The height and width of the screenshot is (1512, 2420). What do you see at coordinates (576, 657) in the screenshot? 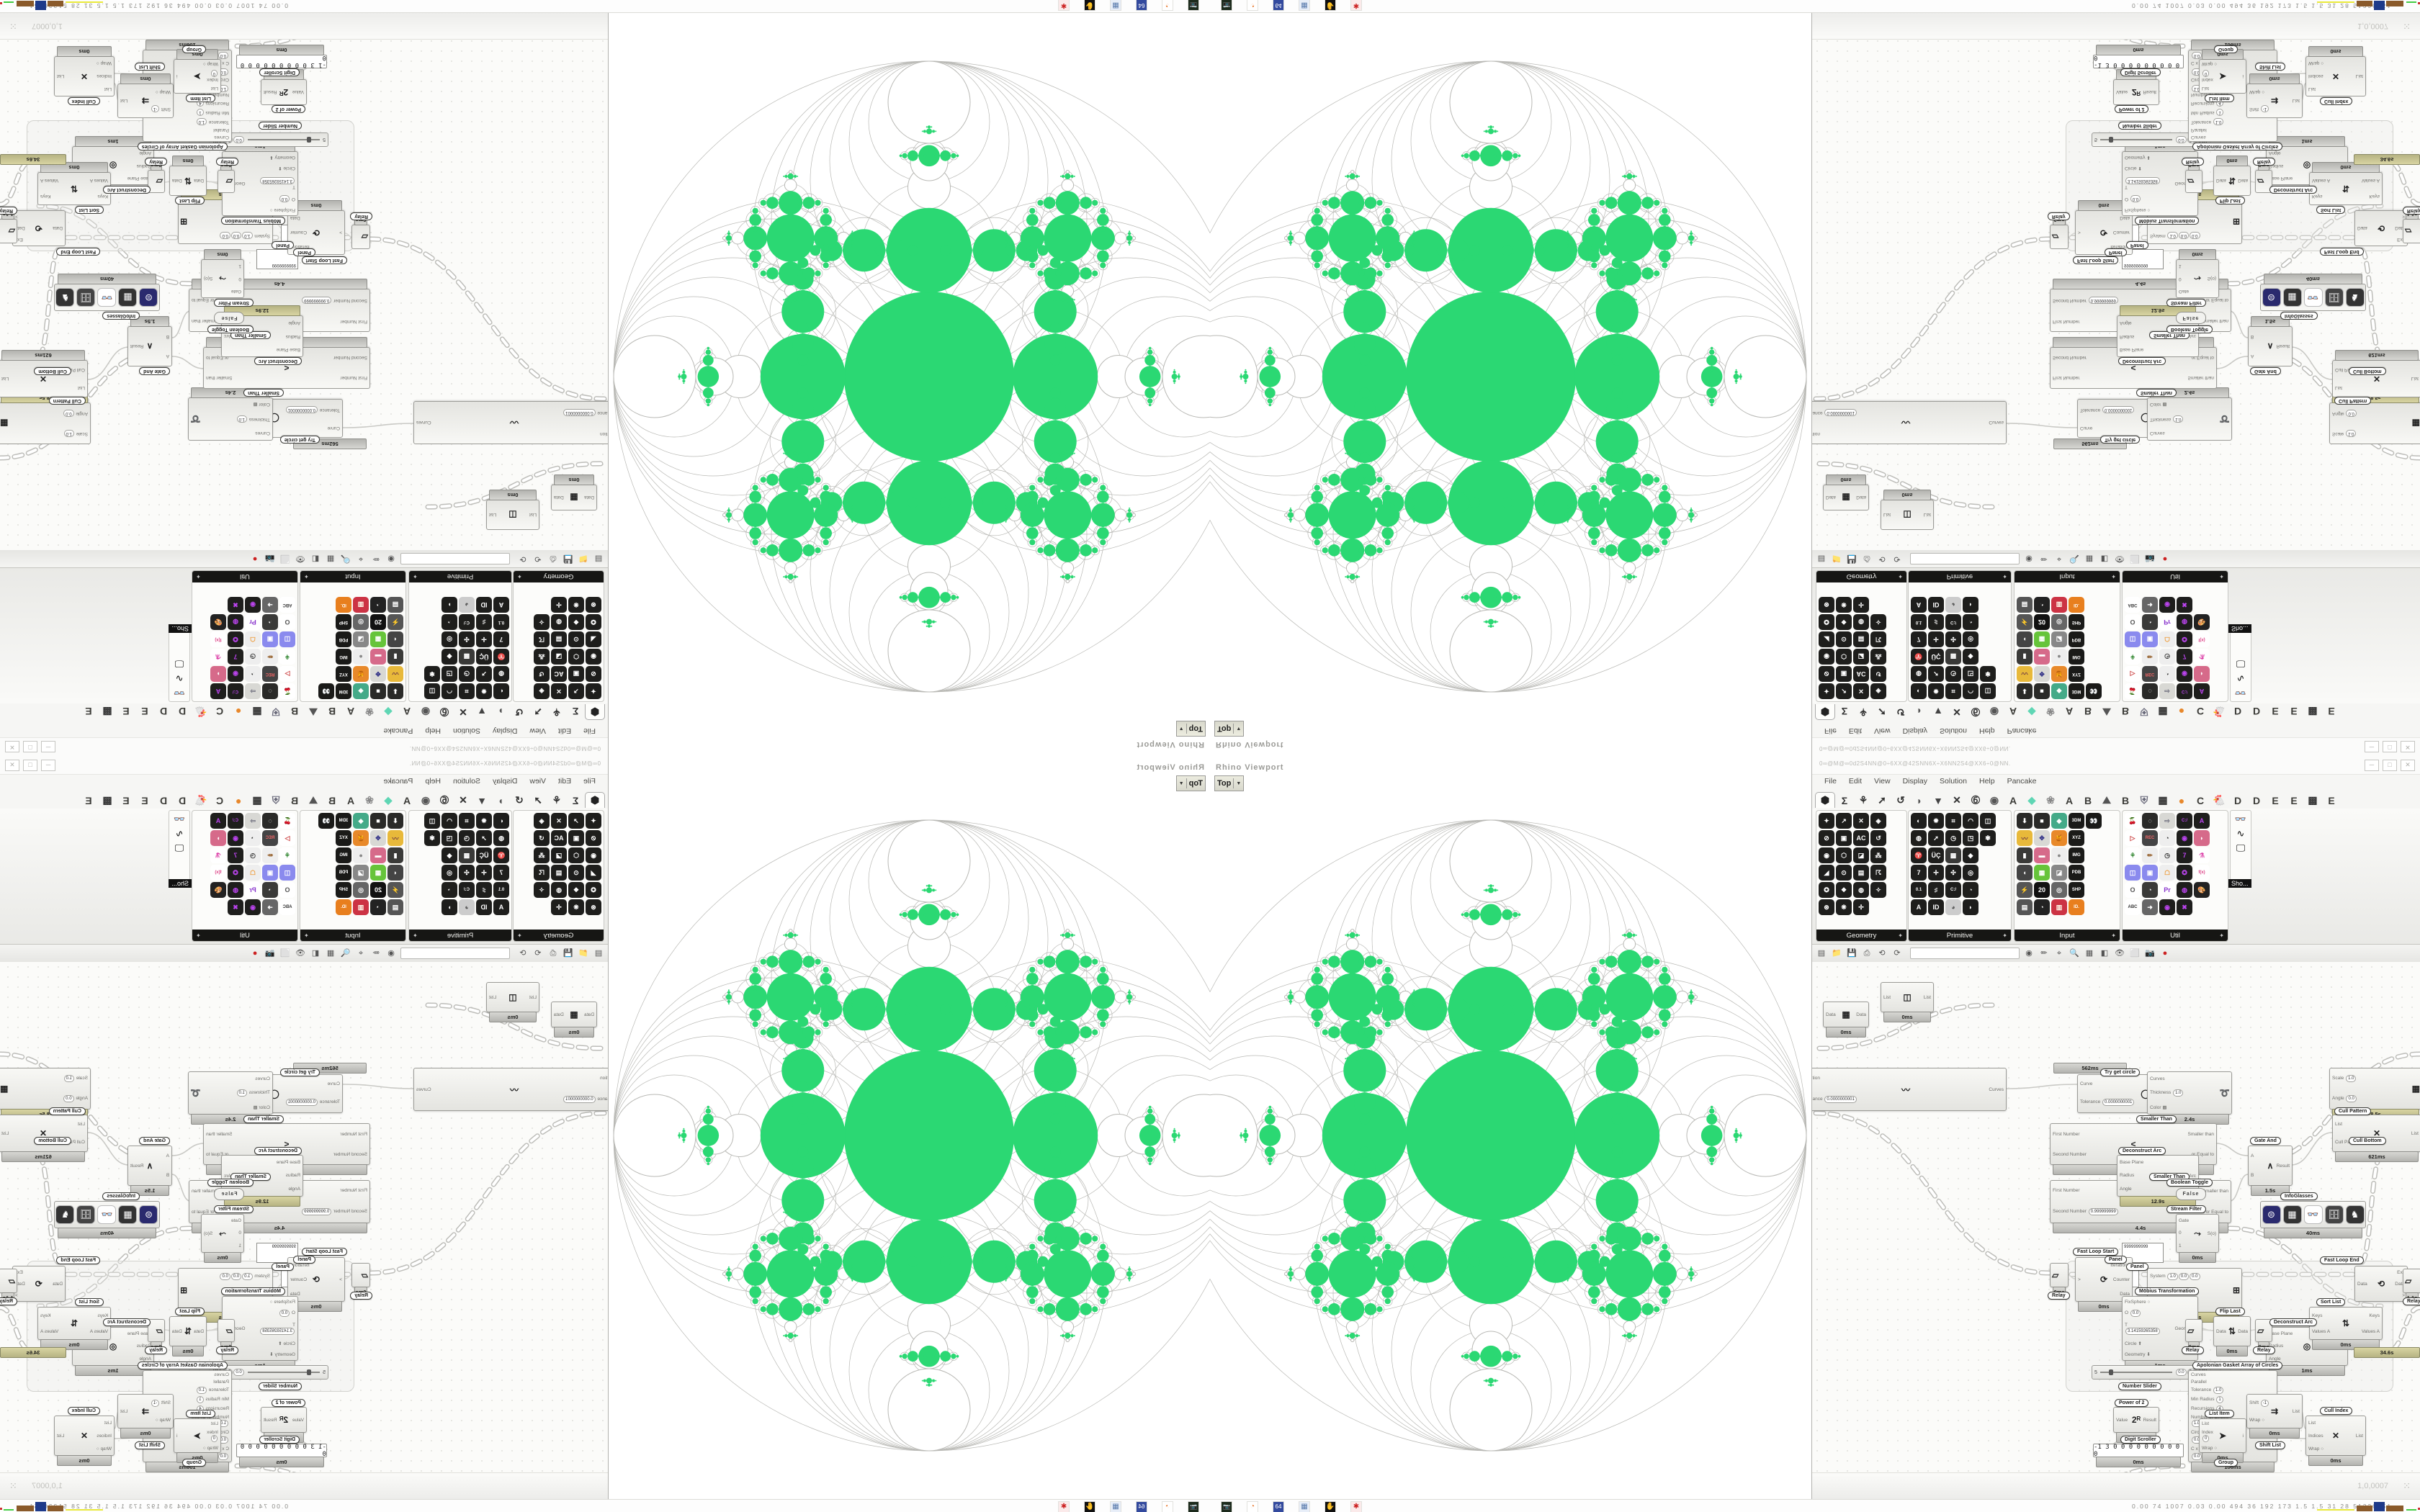
I see `component-icon: ⬡` at bounding box center [576, 657].